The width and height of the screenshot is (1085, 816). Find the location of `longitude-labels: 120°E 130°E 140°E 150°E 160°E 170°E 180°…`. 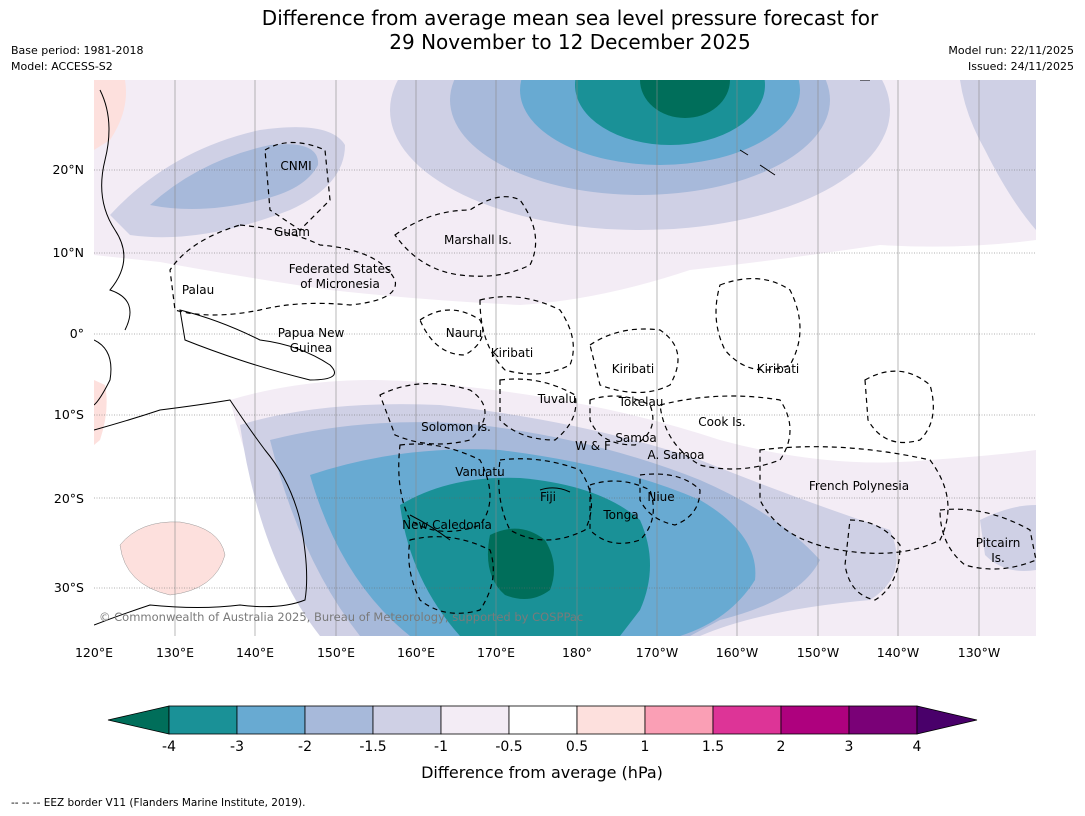

longitude-labels: 120°E 130°E 140°E 150°E 160°E 170°E 180°… is located at coordinates (537, 652).